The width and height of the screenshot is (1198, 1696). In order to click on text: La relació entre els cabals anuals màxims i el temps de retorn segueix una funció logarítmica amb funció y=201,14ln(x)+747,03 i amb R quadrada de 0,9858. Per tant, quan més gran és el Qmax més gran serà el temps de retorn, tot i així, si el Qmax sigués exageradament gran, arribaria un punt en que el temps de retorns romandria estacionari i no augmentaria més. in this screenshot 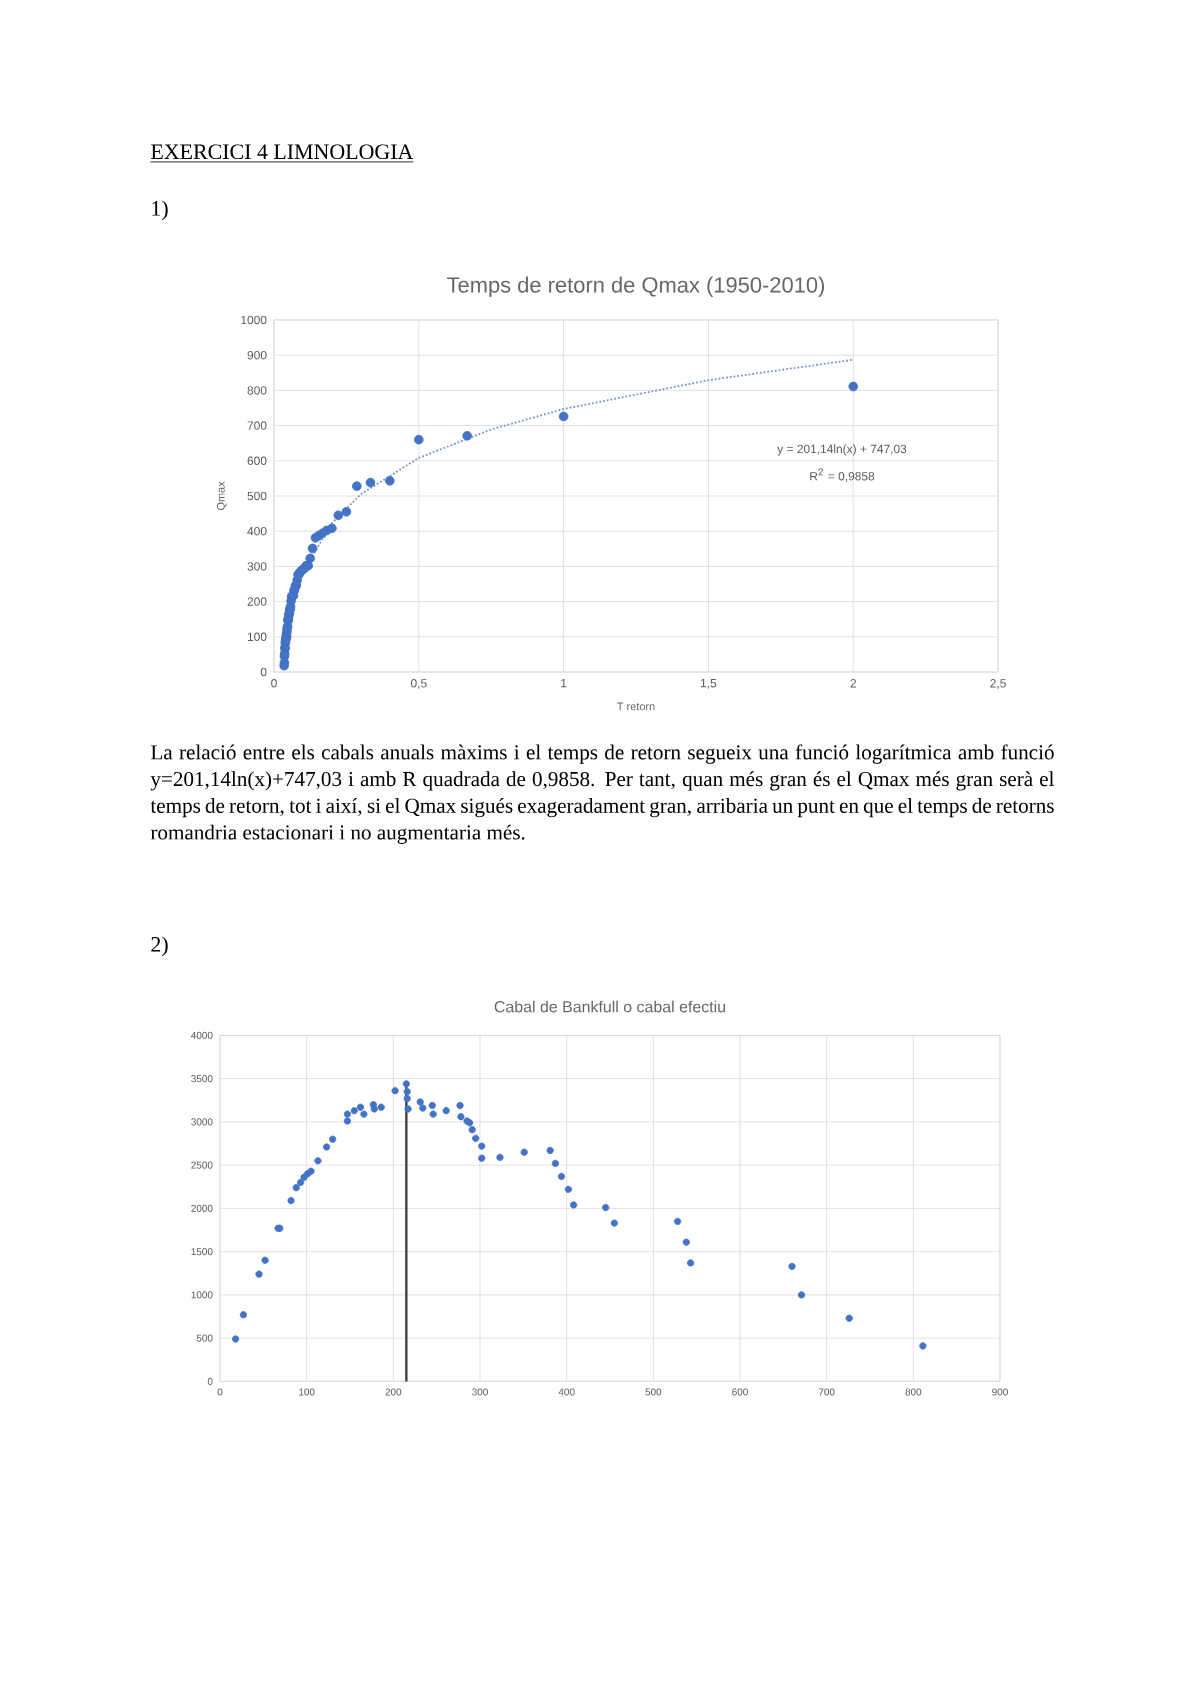, I will do `click(602, 794)`.